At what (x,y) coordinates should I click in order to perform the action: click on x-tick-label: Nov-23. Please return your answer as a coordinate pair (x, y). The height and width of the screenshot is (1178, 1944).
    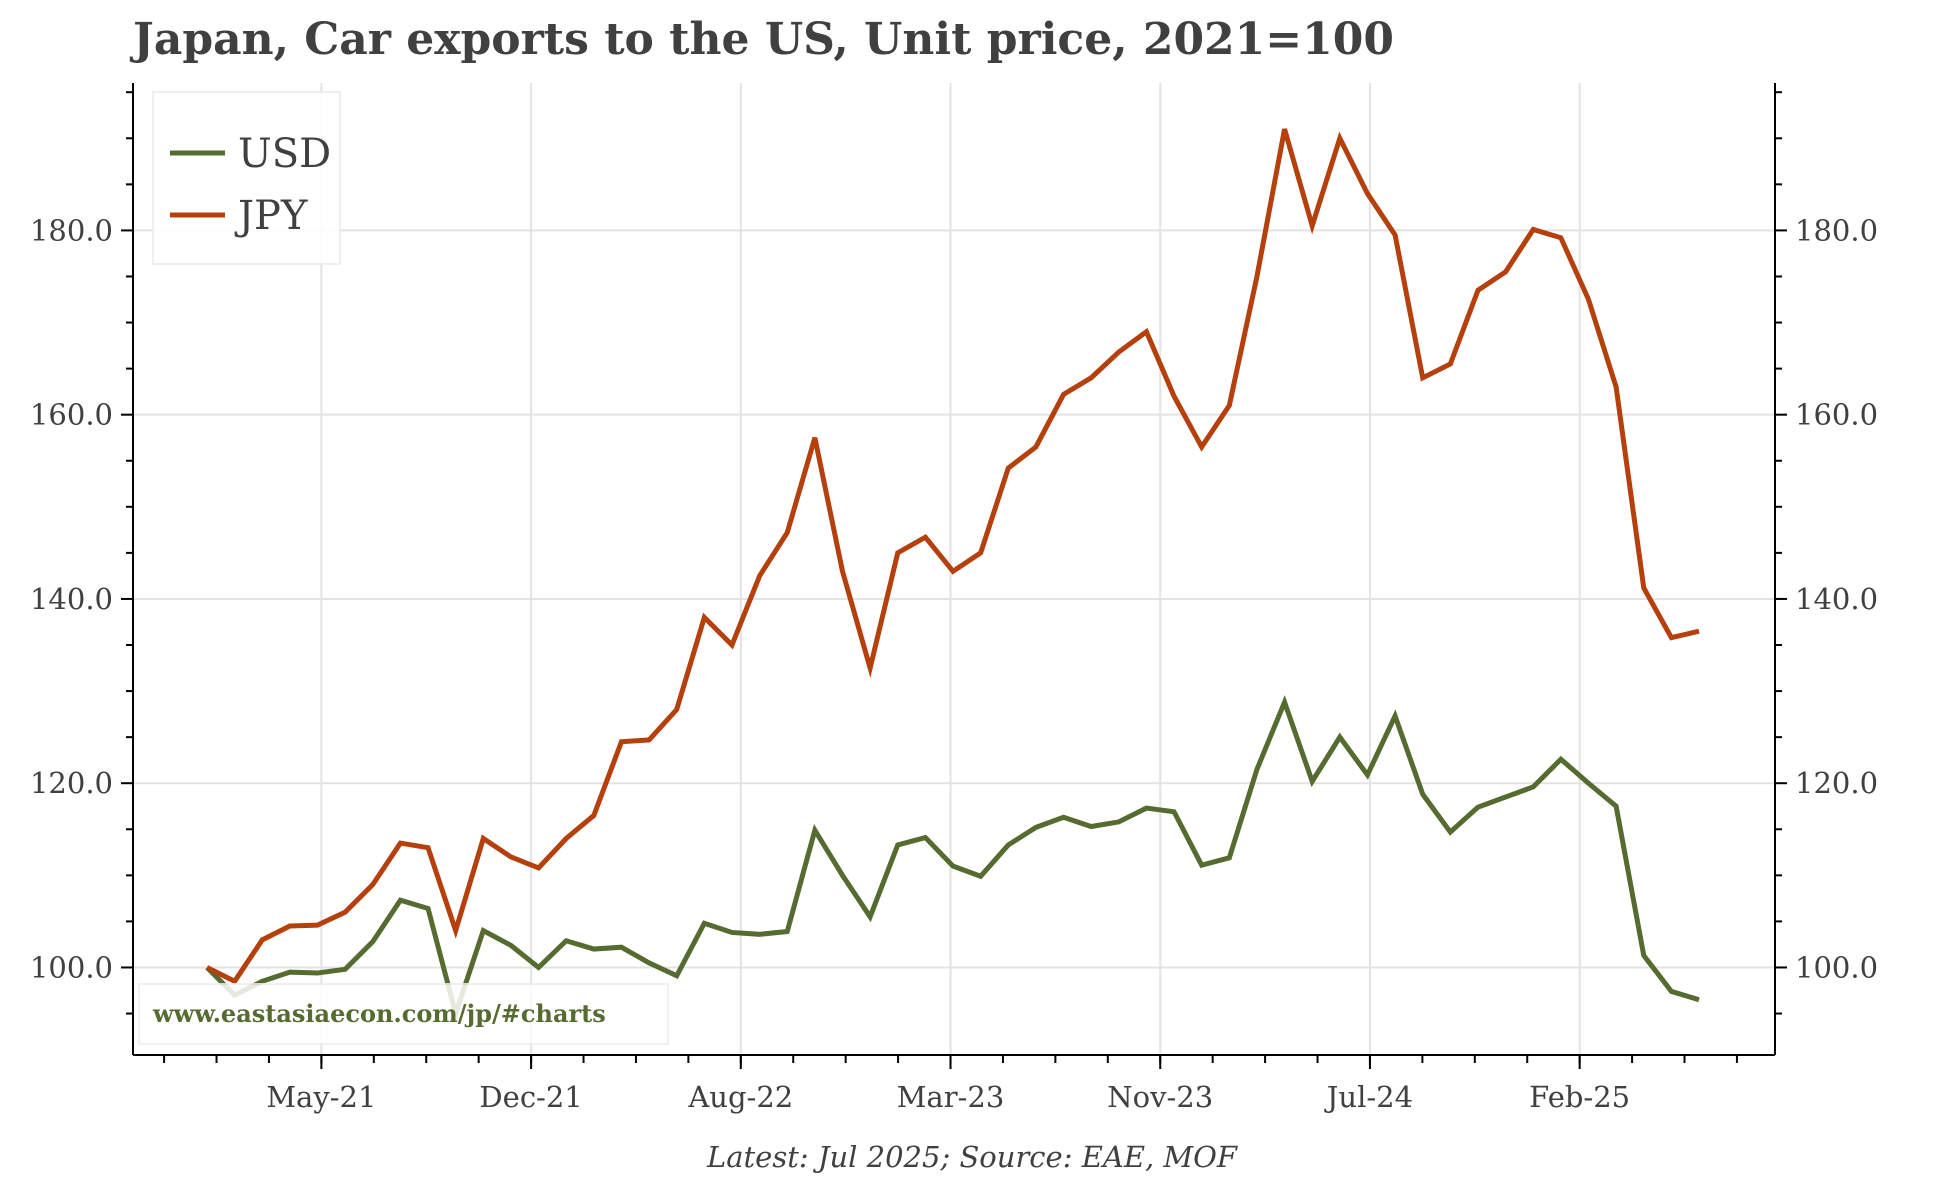
    Looking at the image, I should click on (1160, 1097).